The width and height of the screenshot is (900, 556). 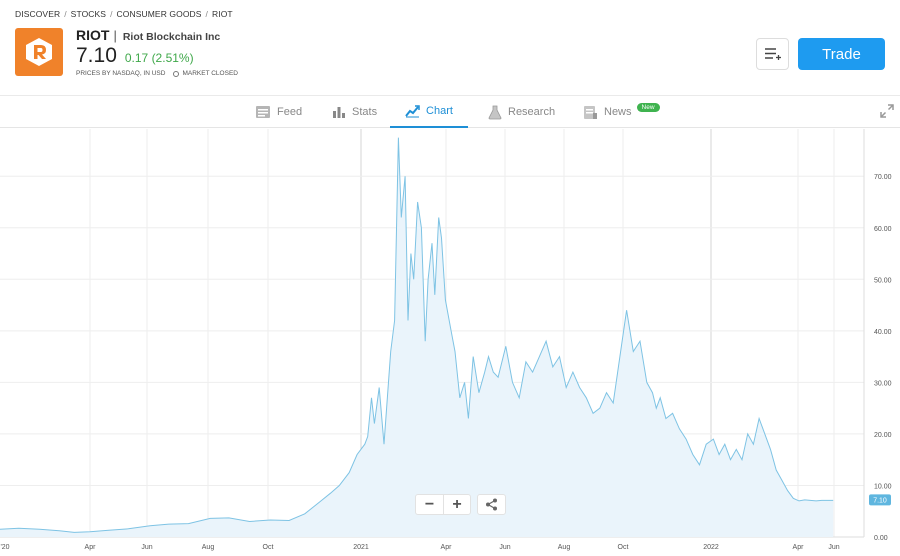 I want to click on tab-news-label: News, so click(x=618, y=112).